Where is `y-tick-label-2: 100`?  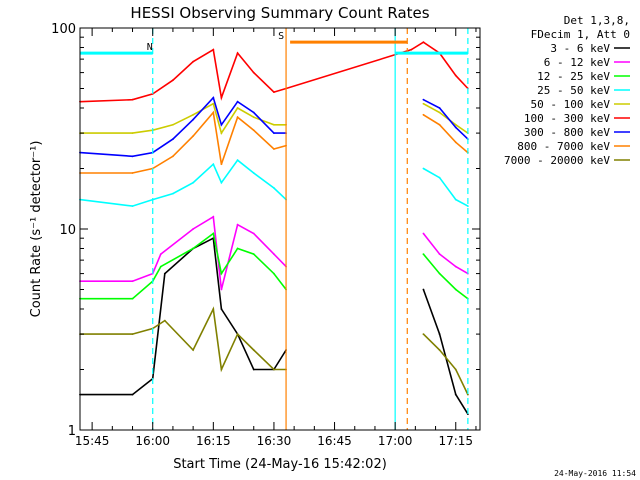 y-tick-label-2: 100 is located at coordinates (63, 29).